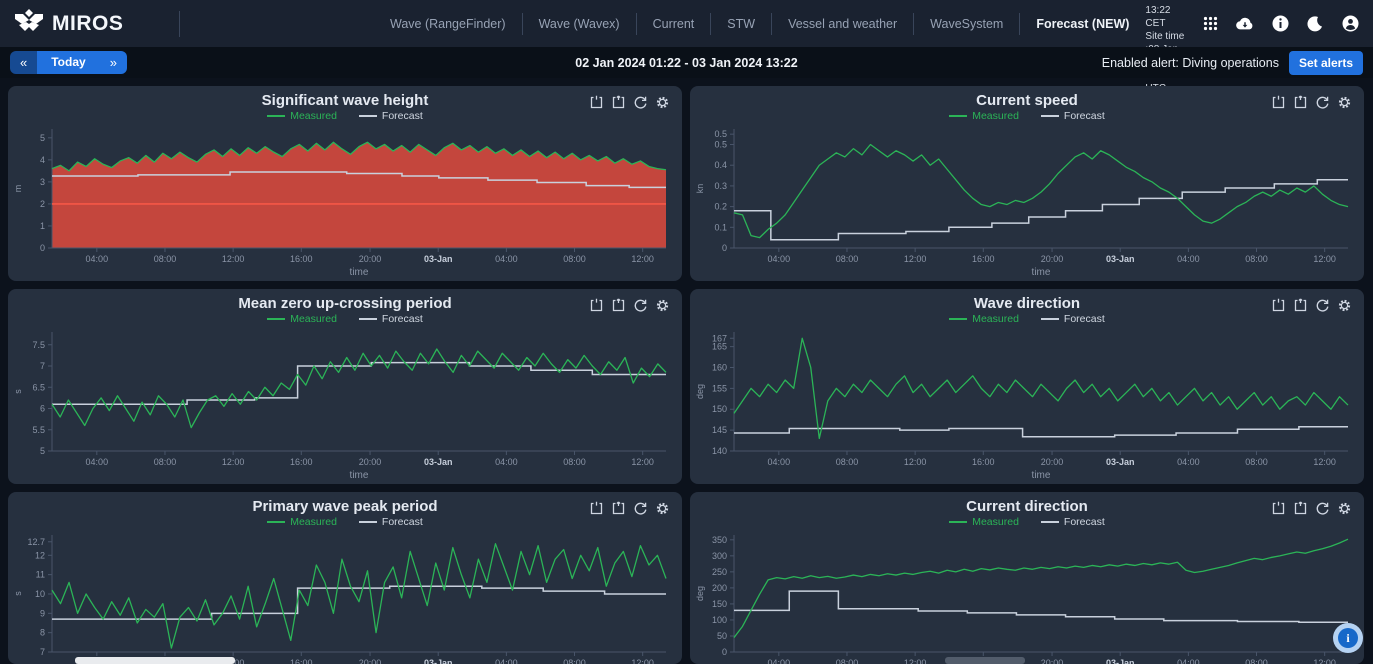  Describe the element at coordinates (843, 23) in the screenshot. I see `nav-vessel-weather: Vessel and weather` at that location.